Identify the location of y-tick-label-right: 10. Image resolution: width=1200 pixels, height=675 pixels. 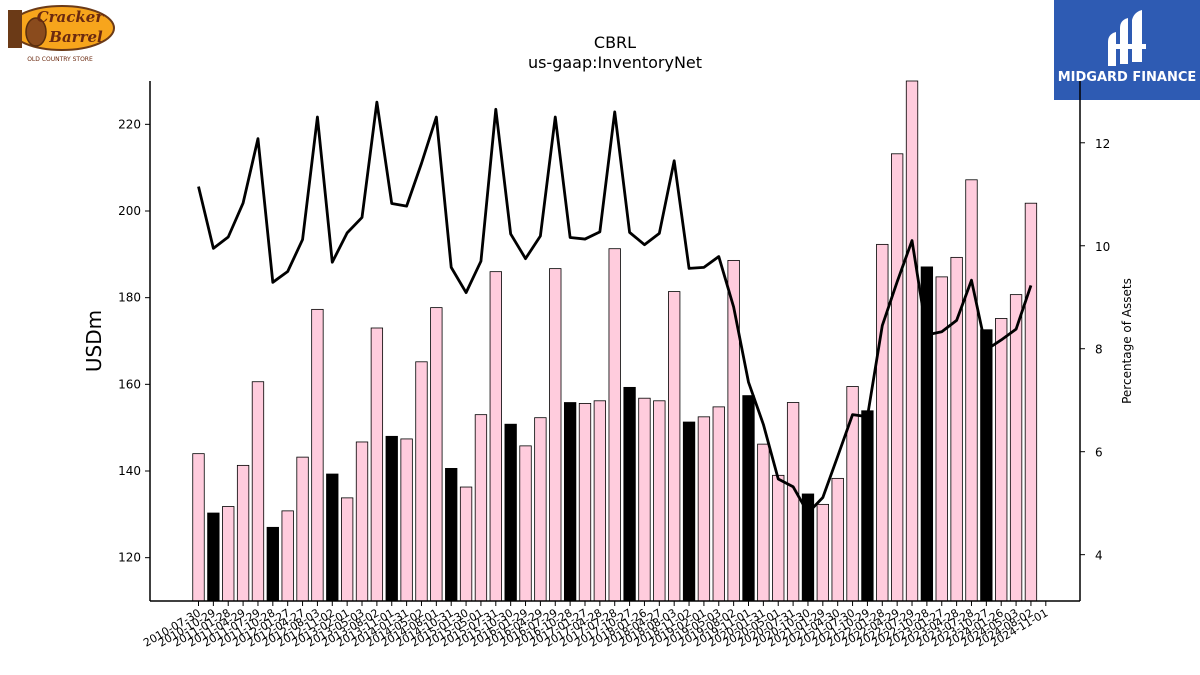
(1102, 247).